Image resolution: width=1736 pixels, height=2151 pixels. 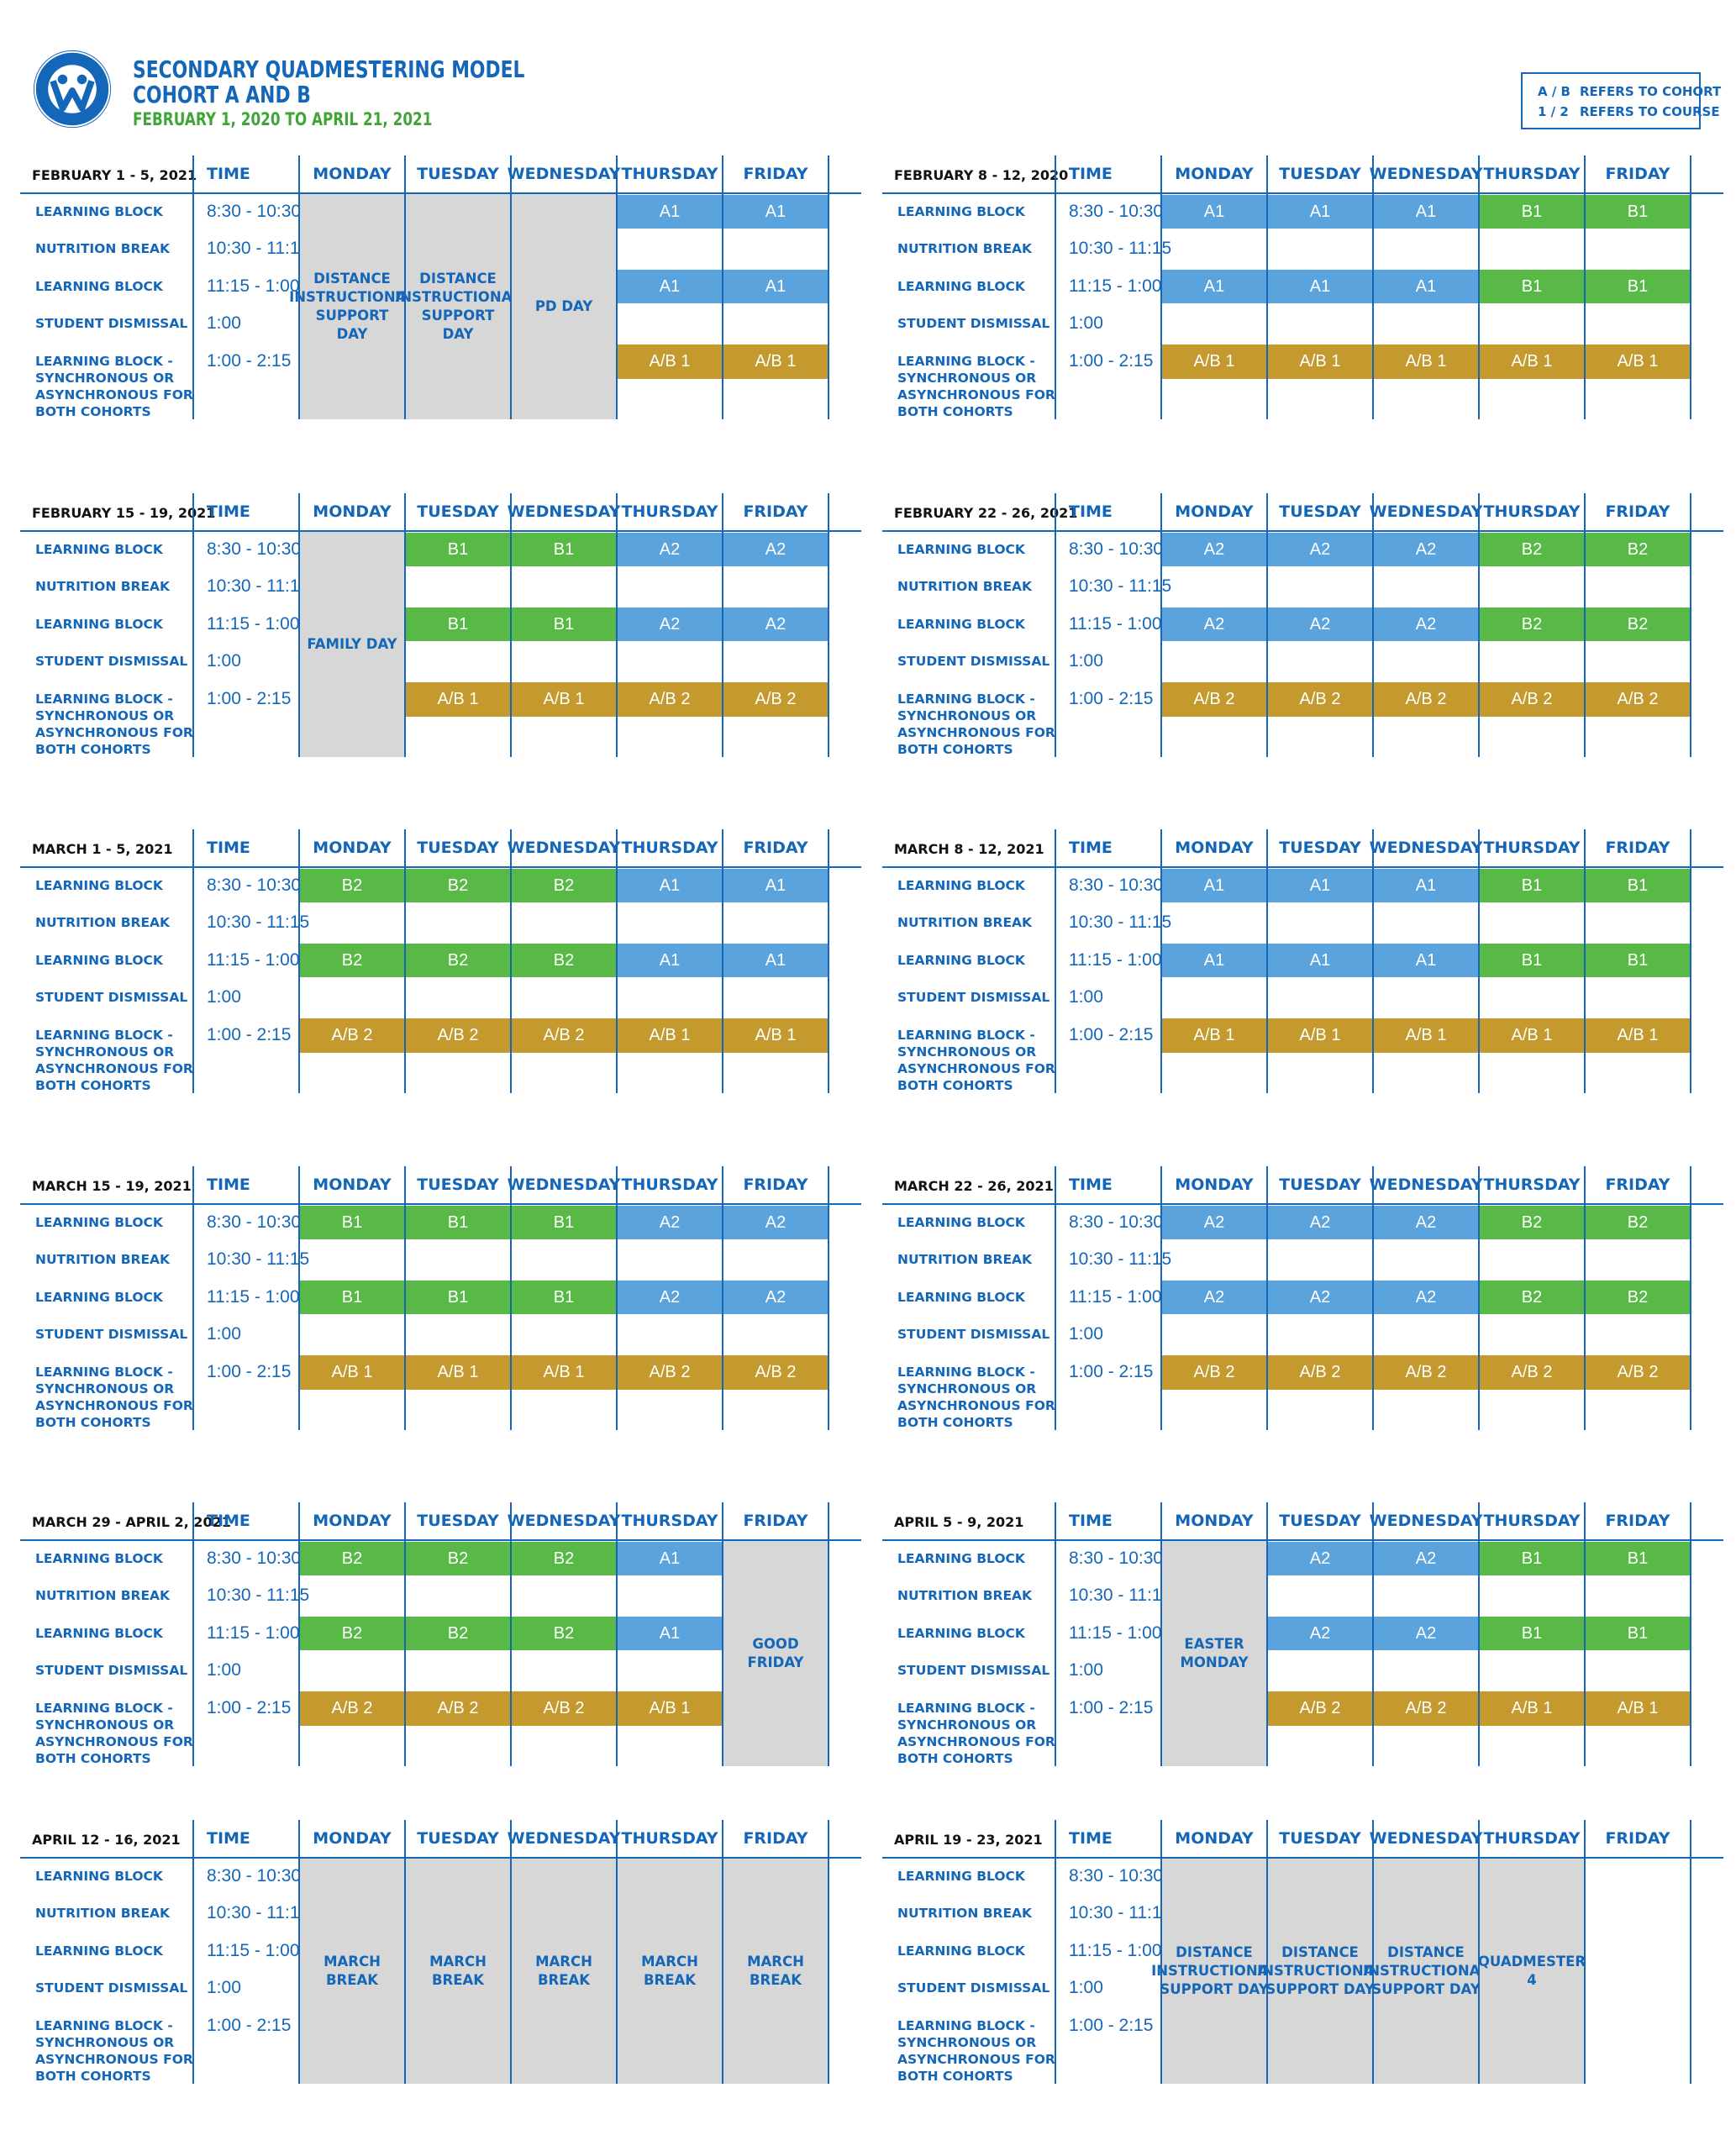 What do you see at coordinates (1426, 1952) in the screenshot?
I see `non-class-day-line: DISTANCE` at bounding box center [1426, 1952].